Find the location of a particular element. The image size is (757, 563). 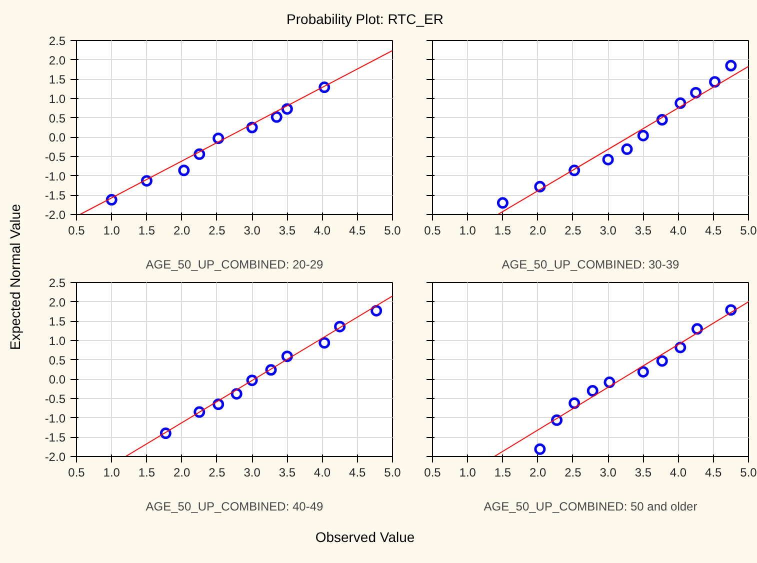

text: AGE_50_UP_COMBINED: 40-49 is located at coordinates (235, 507).